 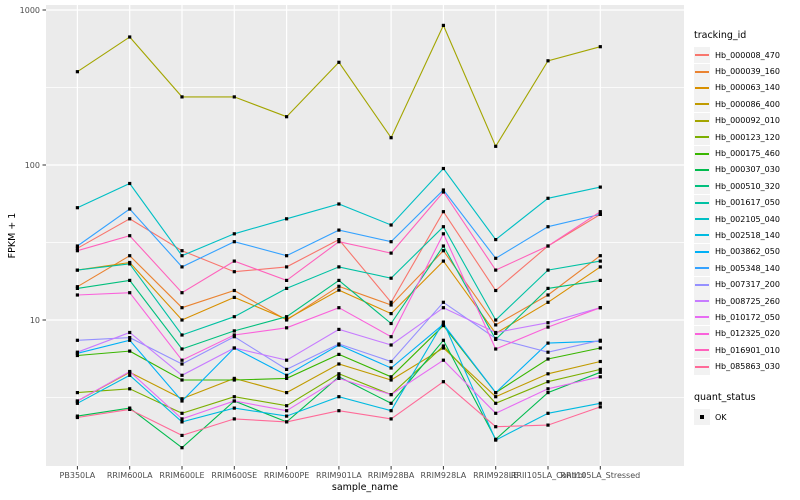 What do you see at coordinates (744, 366) in the screenshot?
I see `legend-entry: Hb_085863_030` at bounding box center [744, 366].